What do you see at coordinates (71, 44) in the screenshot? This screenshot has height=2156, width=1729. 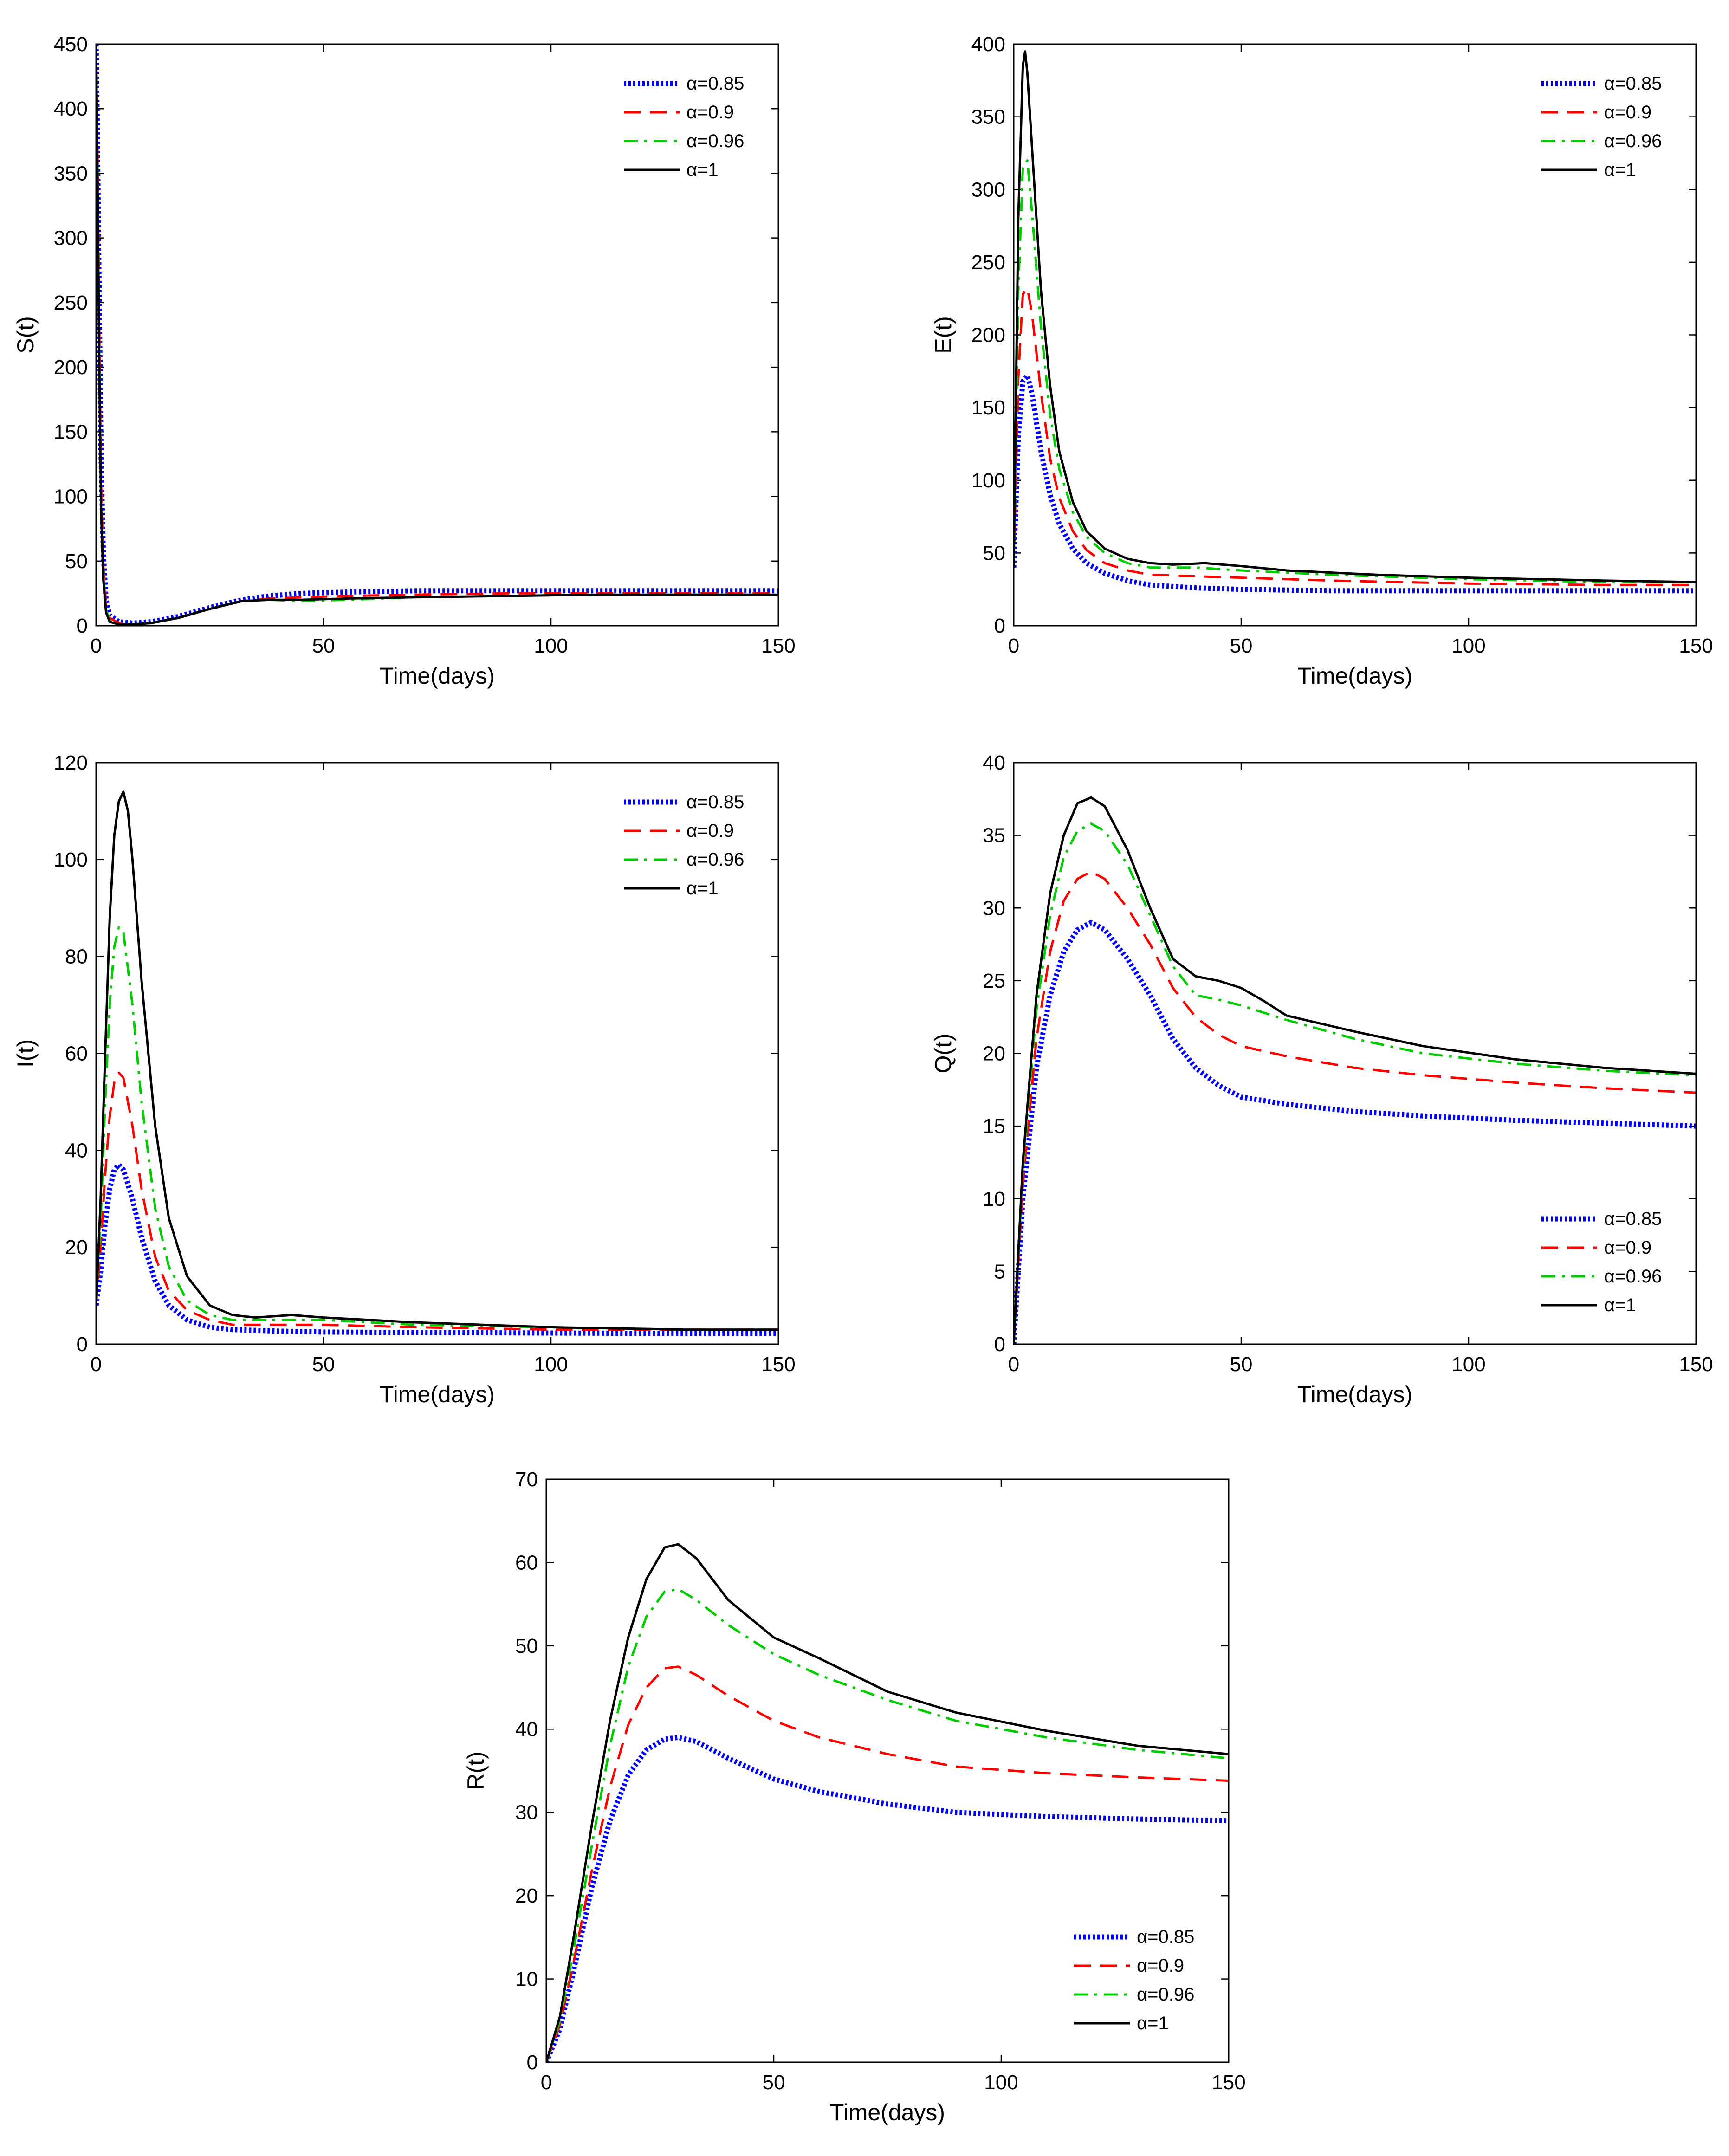 I see `y-tick-label: 450` at bounding box center [71, 44].